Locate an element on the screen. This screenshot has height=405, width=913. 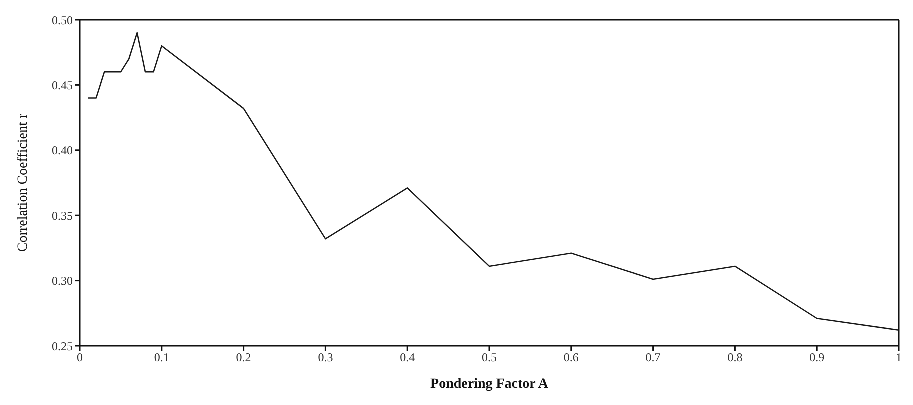
x-tick-label: 0 is located at coordinates (80, 357).